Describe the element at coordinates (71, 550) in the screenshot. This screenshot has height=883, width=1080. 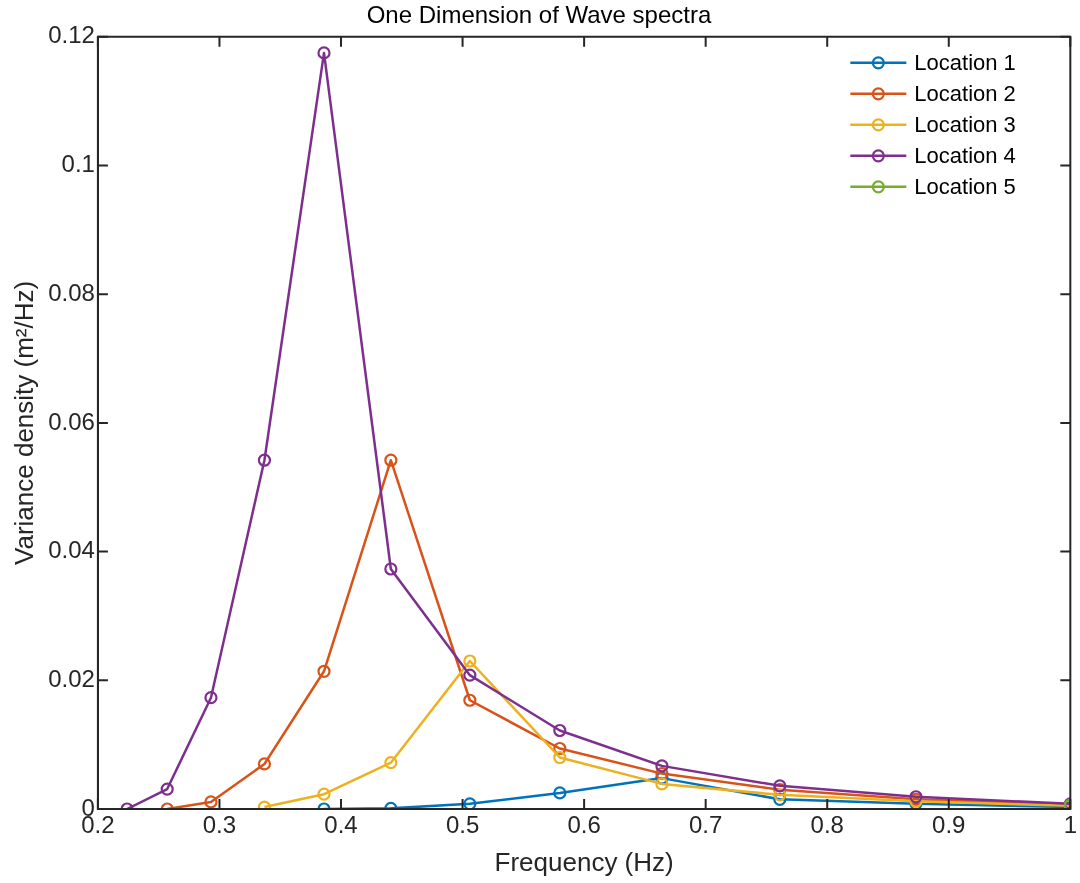
I see `y-tick-label: 0.04` at that location.